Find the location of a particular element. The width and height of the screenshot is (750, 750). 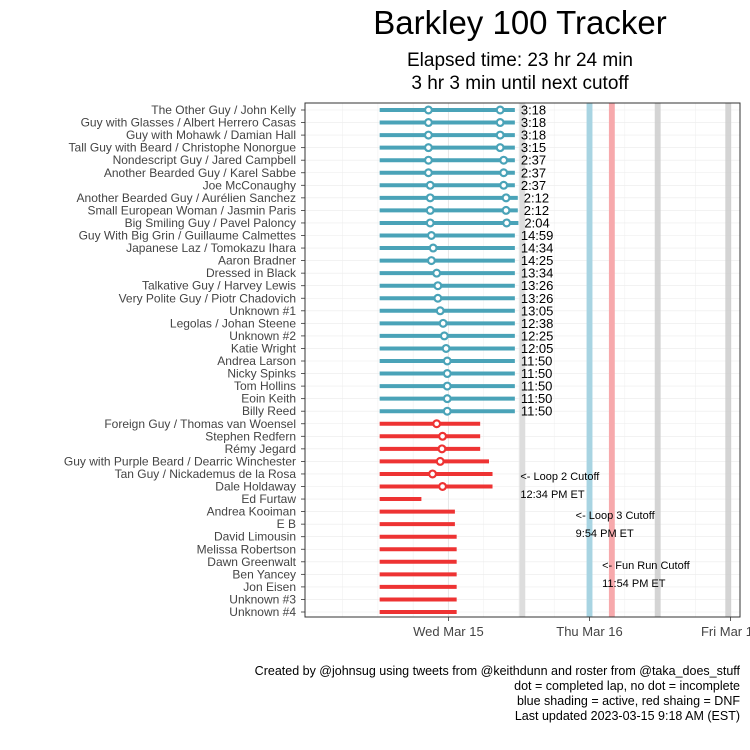

x-tick-label: Fri Mar 17 is located at coordinates (725, 631).